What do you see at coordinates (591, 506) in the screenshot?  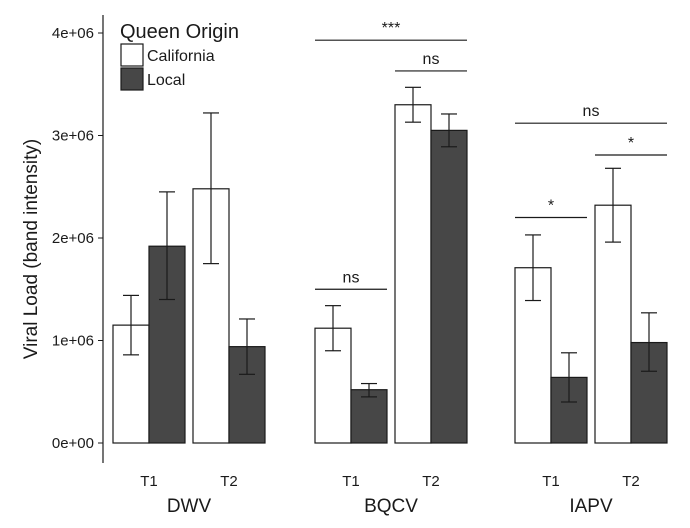 I see `group-label: IAPV` at bounding box center [591, 506].